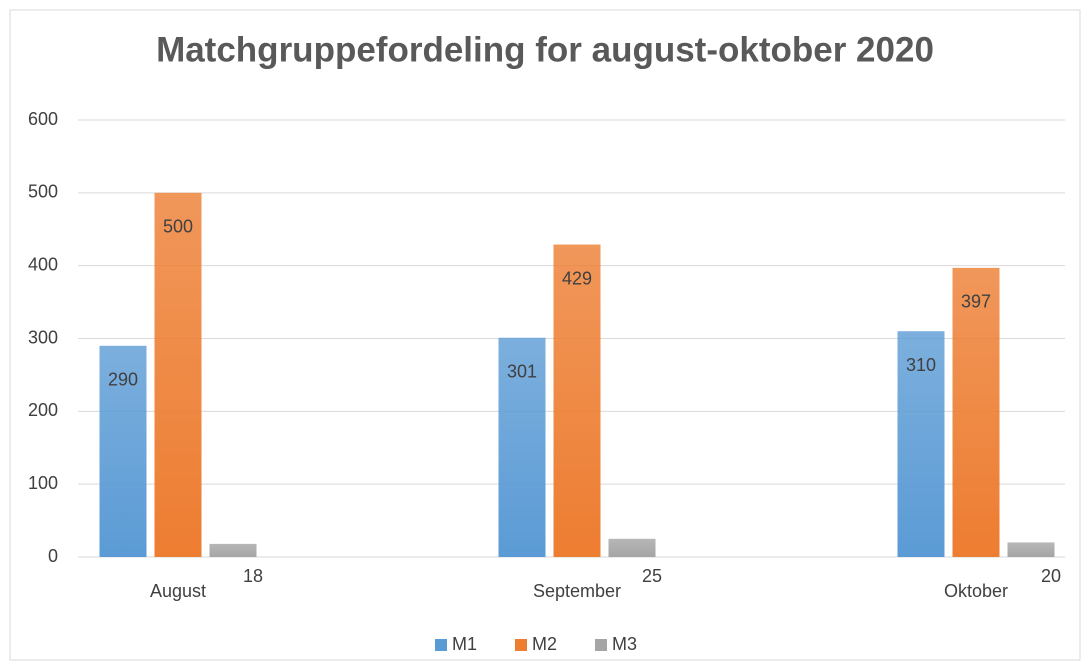 The image size is (1090, 670). I want to click on x-tick-label: Oktober, so click(976, 591).